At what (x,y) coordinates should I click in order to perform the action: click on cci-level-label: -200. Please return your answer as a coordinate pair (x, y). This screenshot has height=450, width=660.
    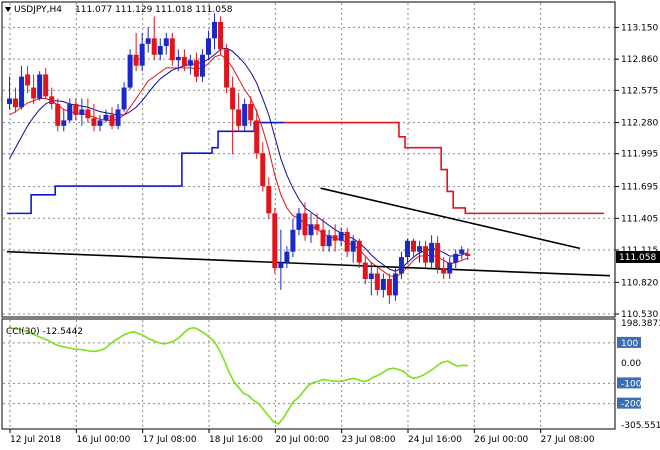
    Looking at the image, I should click on (631, 405).